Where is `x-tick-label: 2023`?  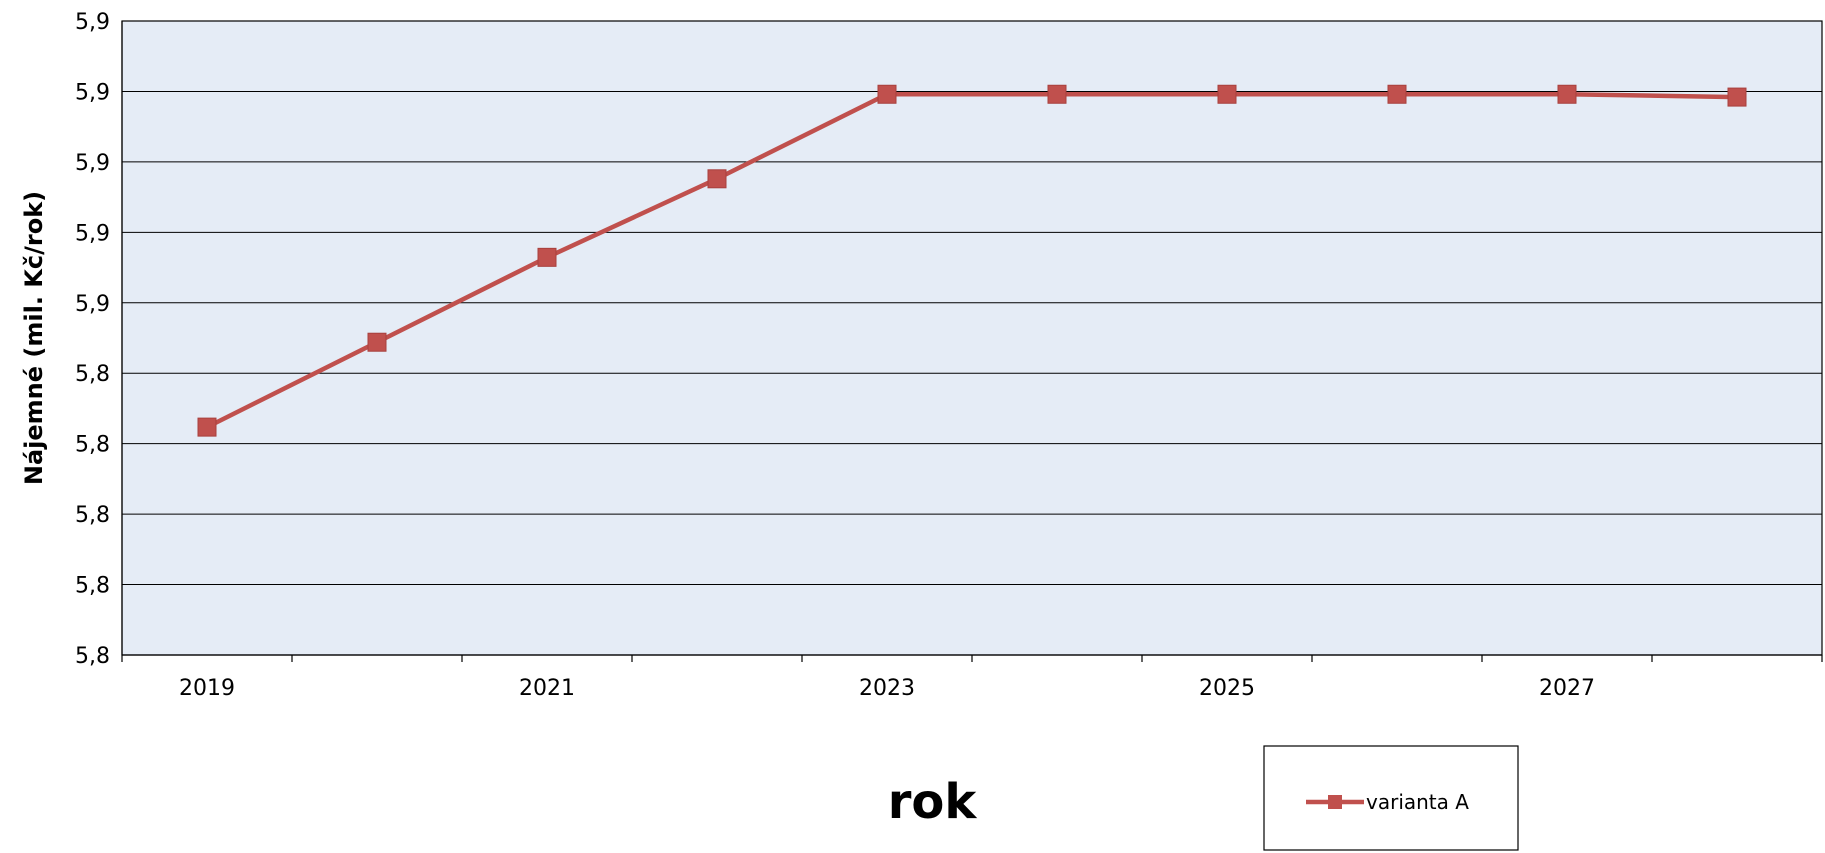
x-tick-label: 2023 is located at coordinates (887, 688).